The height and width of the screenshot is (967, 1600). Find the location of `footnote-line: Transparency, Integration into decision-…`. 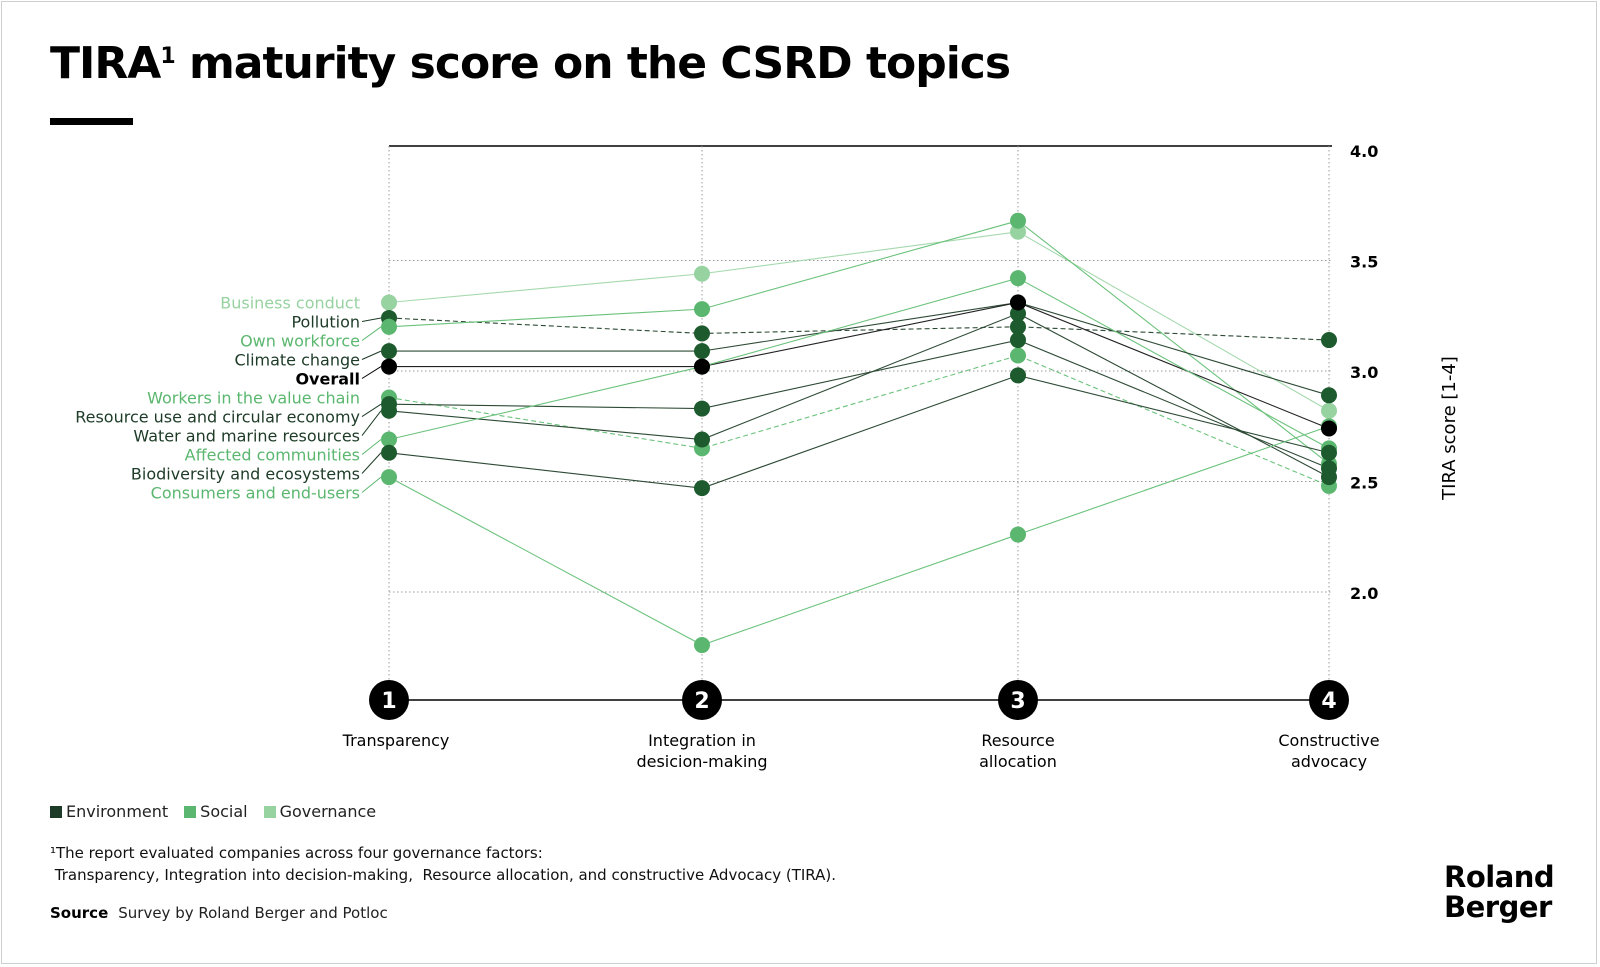

footnote-line: Transparency, Integration into decision-… is located at coordinates (443, 875).